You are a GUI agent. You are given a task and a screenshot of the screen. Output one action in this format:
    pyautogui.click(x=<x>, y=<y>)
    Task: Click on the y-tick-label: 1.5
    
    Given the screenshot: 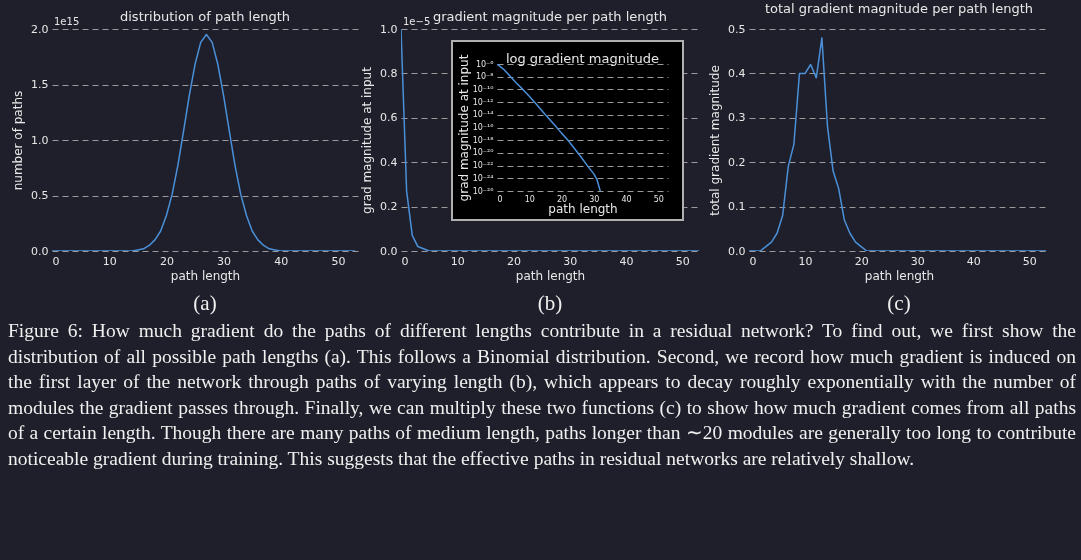 What is the action you would take?
    pyautogui.click(x=40, y=84)
    